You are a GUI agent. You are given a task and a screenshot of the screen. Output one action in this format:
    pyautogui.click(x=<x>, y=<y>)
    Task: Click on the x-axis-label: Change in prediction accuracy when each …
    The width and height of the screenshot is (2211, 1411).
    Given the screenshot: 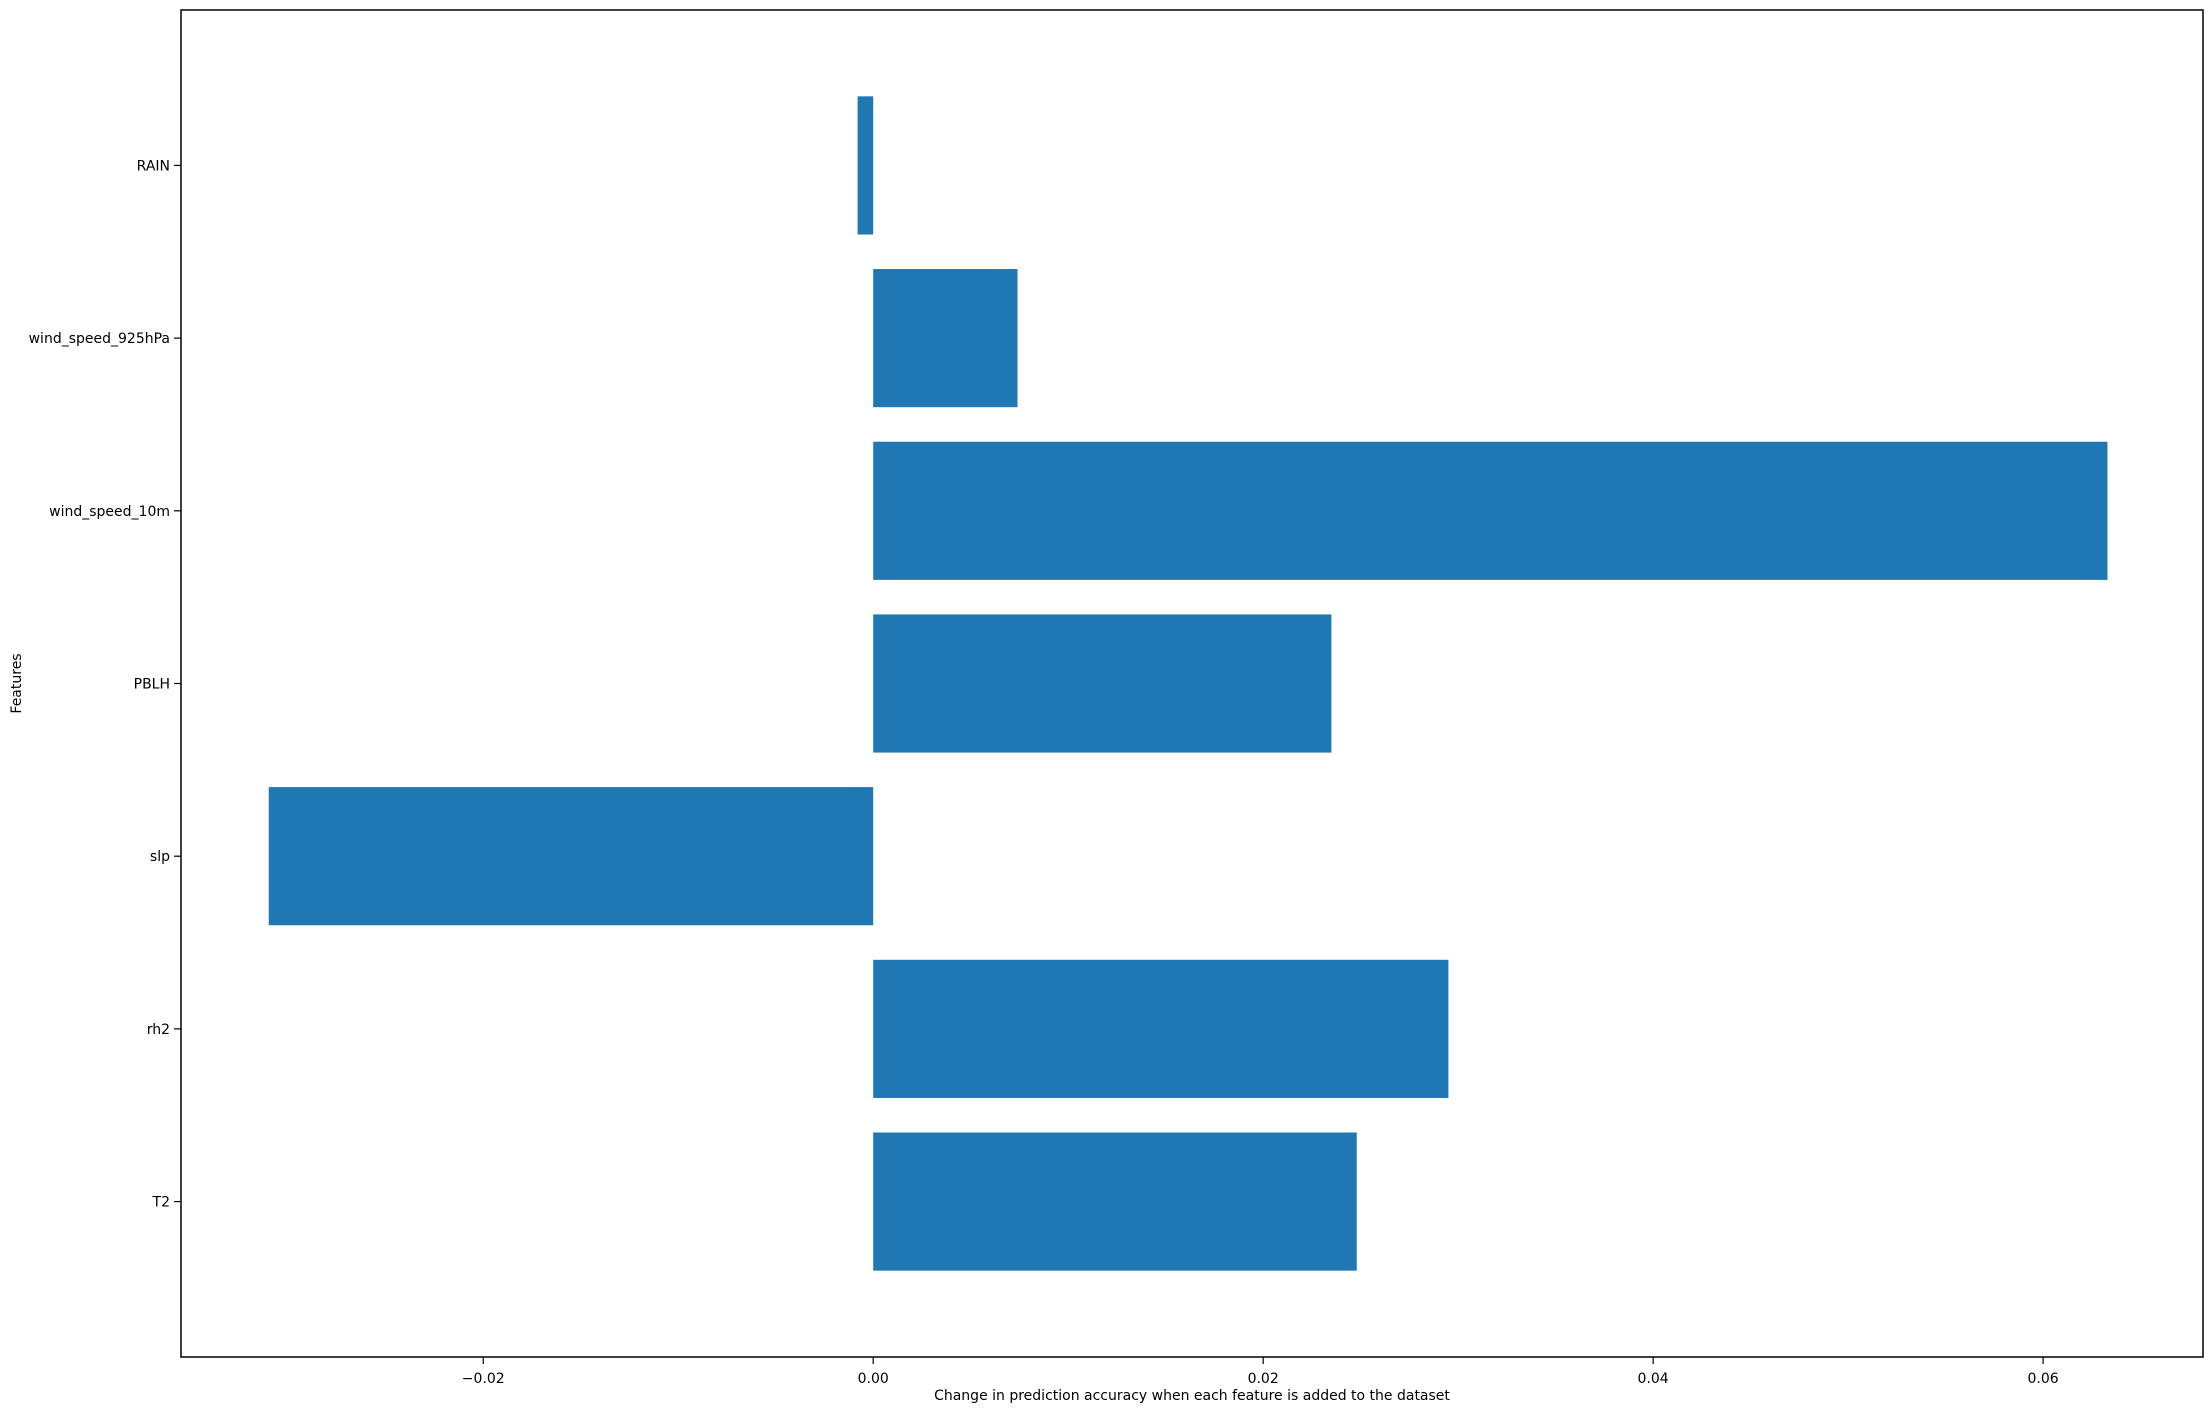 What is the action you would take?
    pyautogui.click(x=1192, y=1396)
    